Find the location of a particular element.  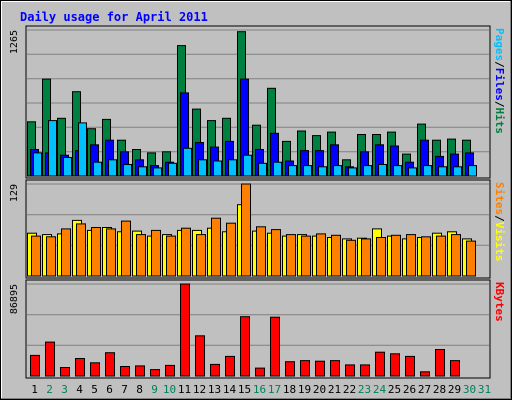

legend-entry: Pages is located at coordinates (499, 44).